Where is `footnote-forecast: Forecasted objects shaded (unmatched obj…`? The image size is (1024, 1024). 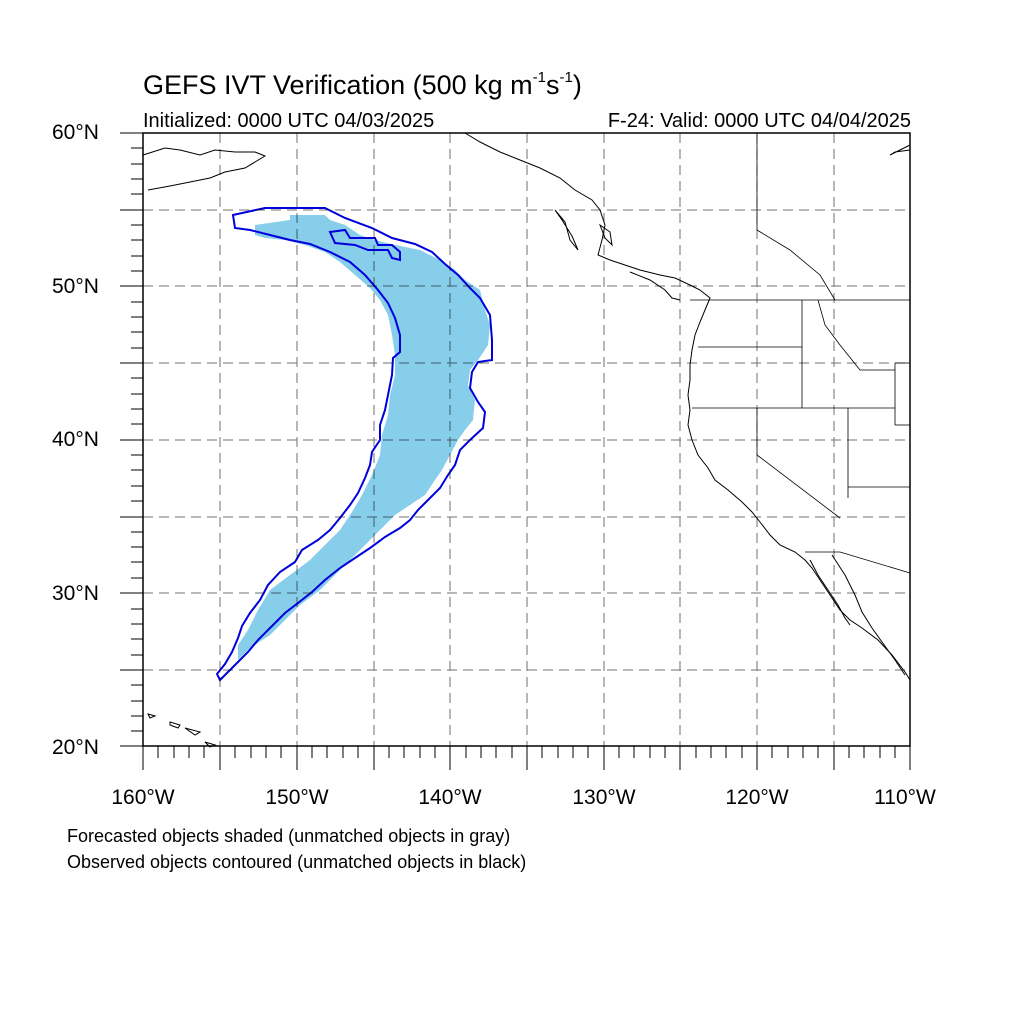
footnote-forecast: Forecasted objects shaded (unmatched obj… is located at coordinates (289, 836).